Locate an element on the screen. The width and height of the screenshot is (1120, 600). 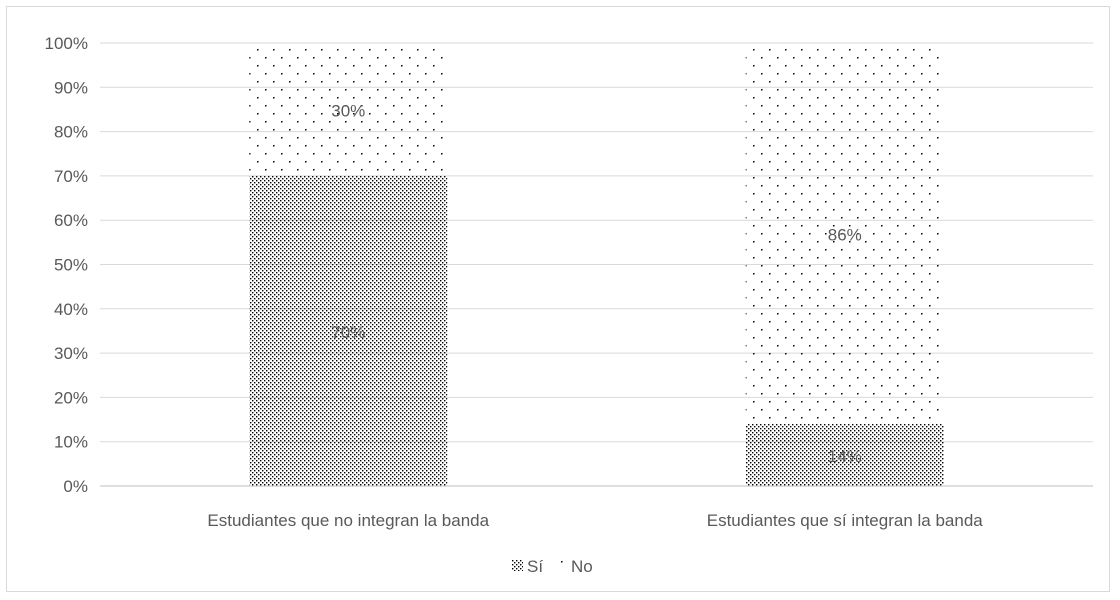
legend-label: Sí is located at coordinates (535, 566).